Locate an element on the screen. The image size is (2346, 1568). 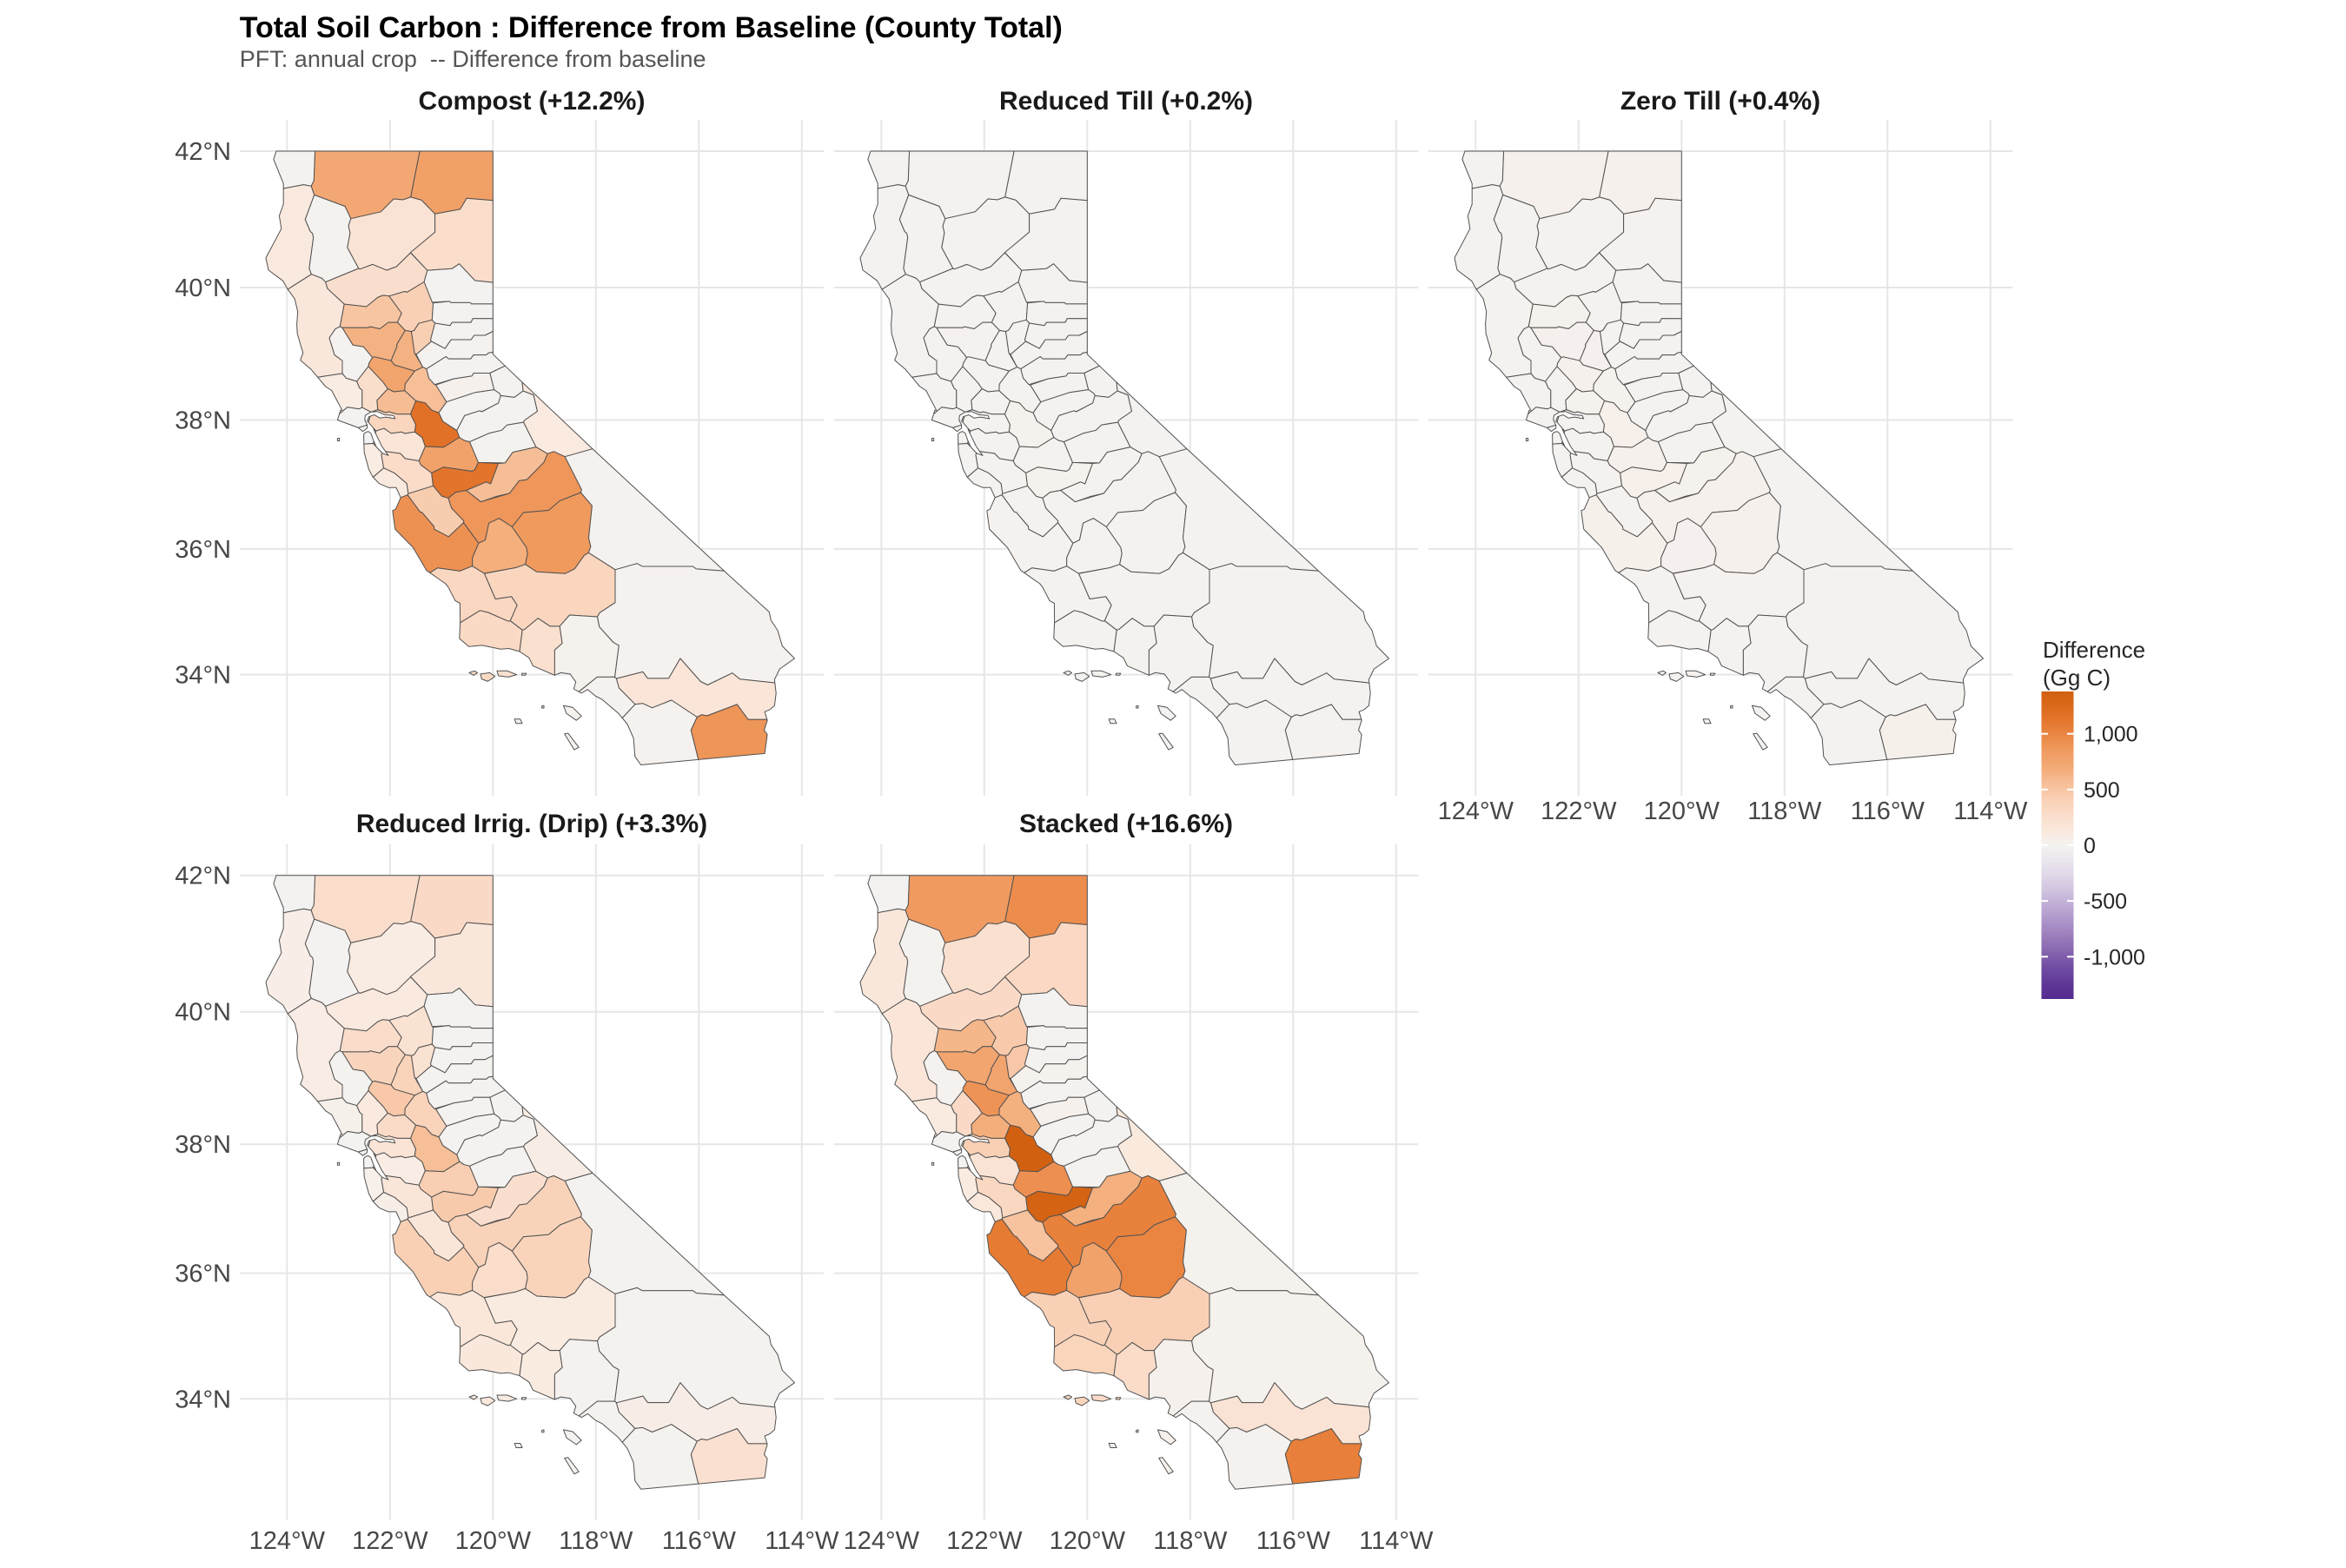
svg-text: 1,000 is located at coordinates (2111, 735).